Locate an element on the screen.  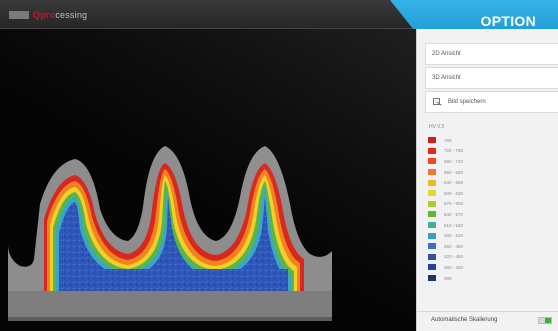
legend-label: 570 - 600 is located at coordinates (454, 204).